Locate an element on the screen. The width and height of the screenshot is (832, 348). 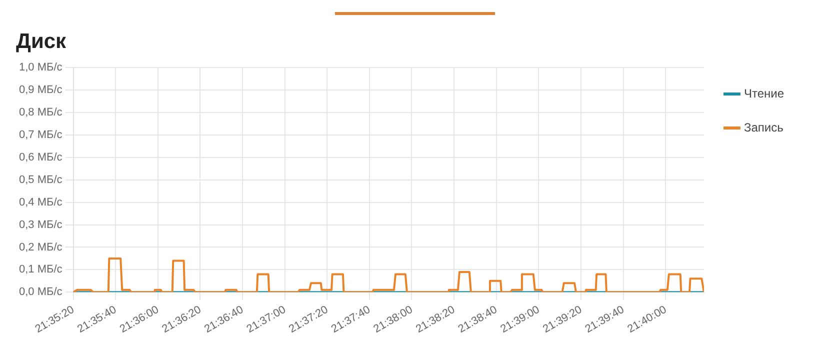
y-tick-label: 0,1 МБ/с is located at coordinates (40, 270).